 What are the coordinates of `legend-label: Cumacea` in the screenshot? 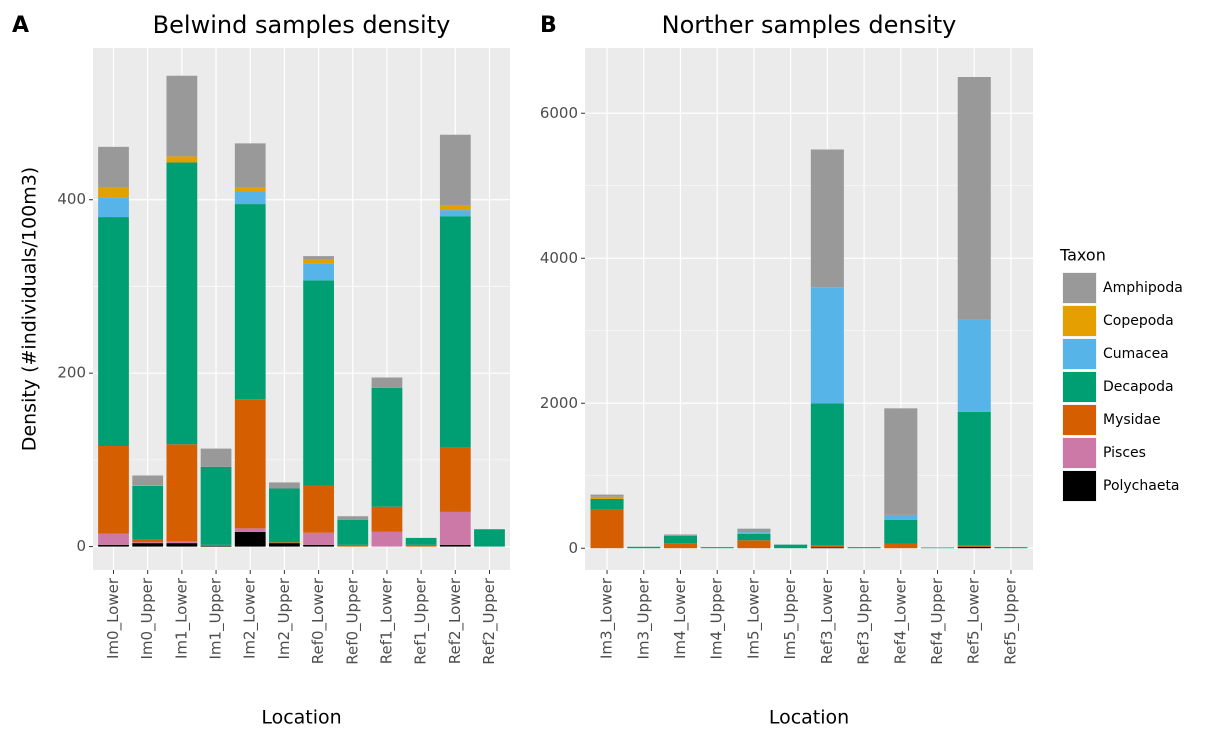 It's located at (1136, 354).